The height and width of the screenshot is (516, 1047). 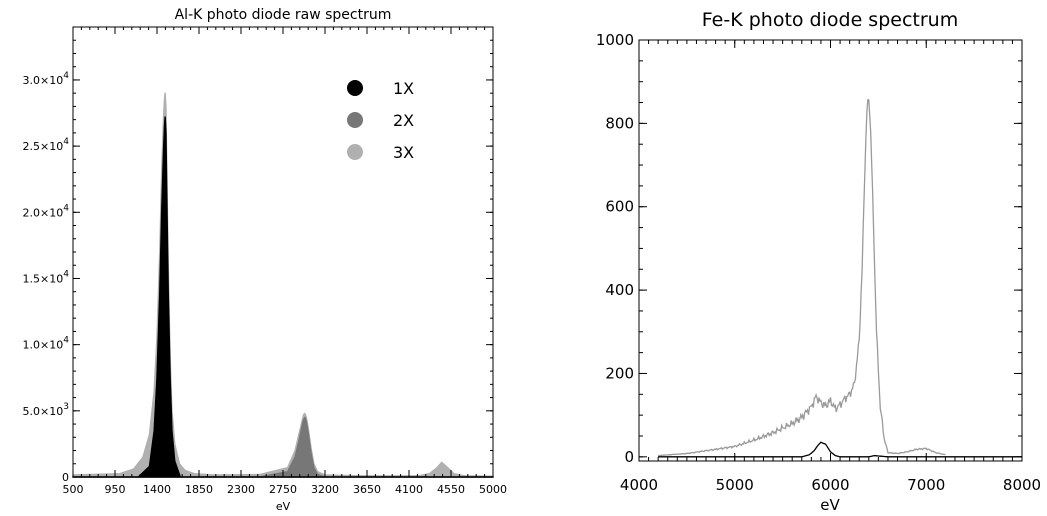 I want to click on al-k-x-tick-label: 1400, so click(x=157, y=489).